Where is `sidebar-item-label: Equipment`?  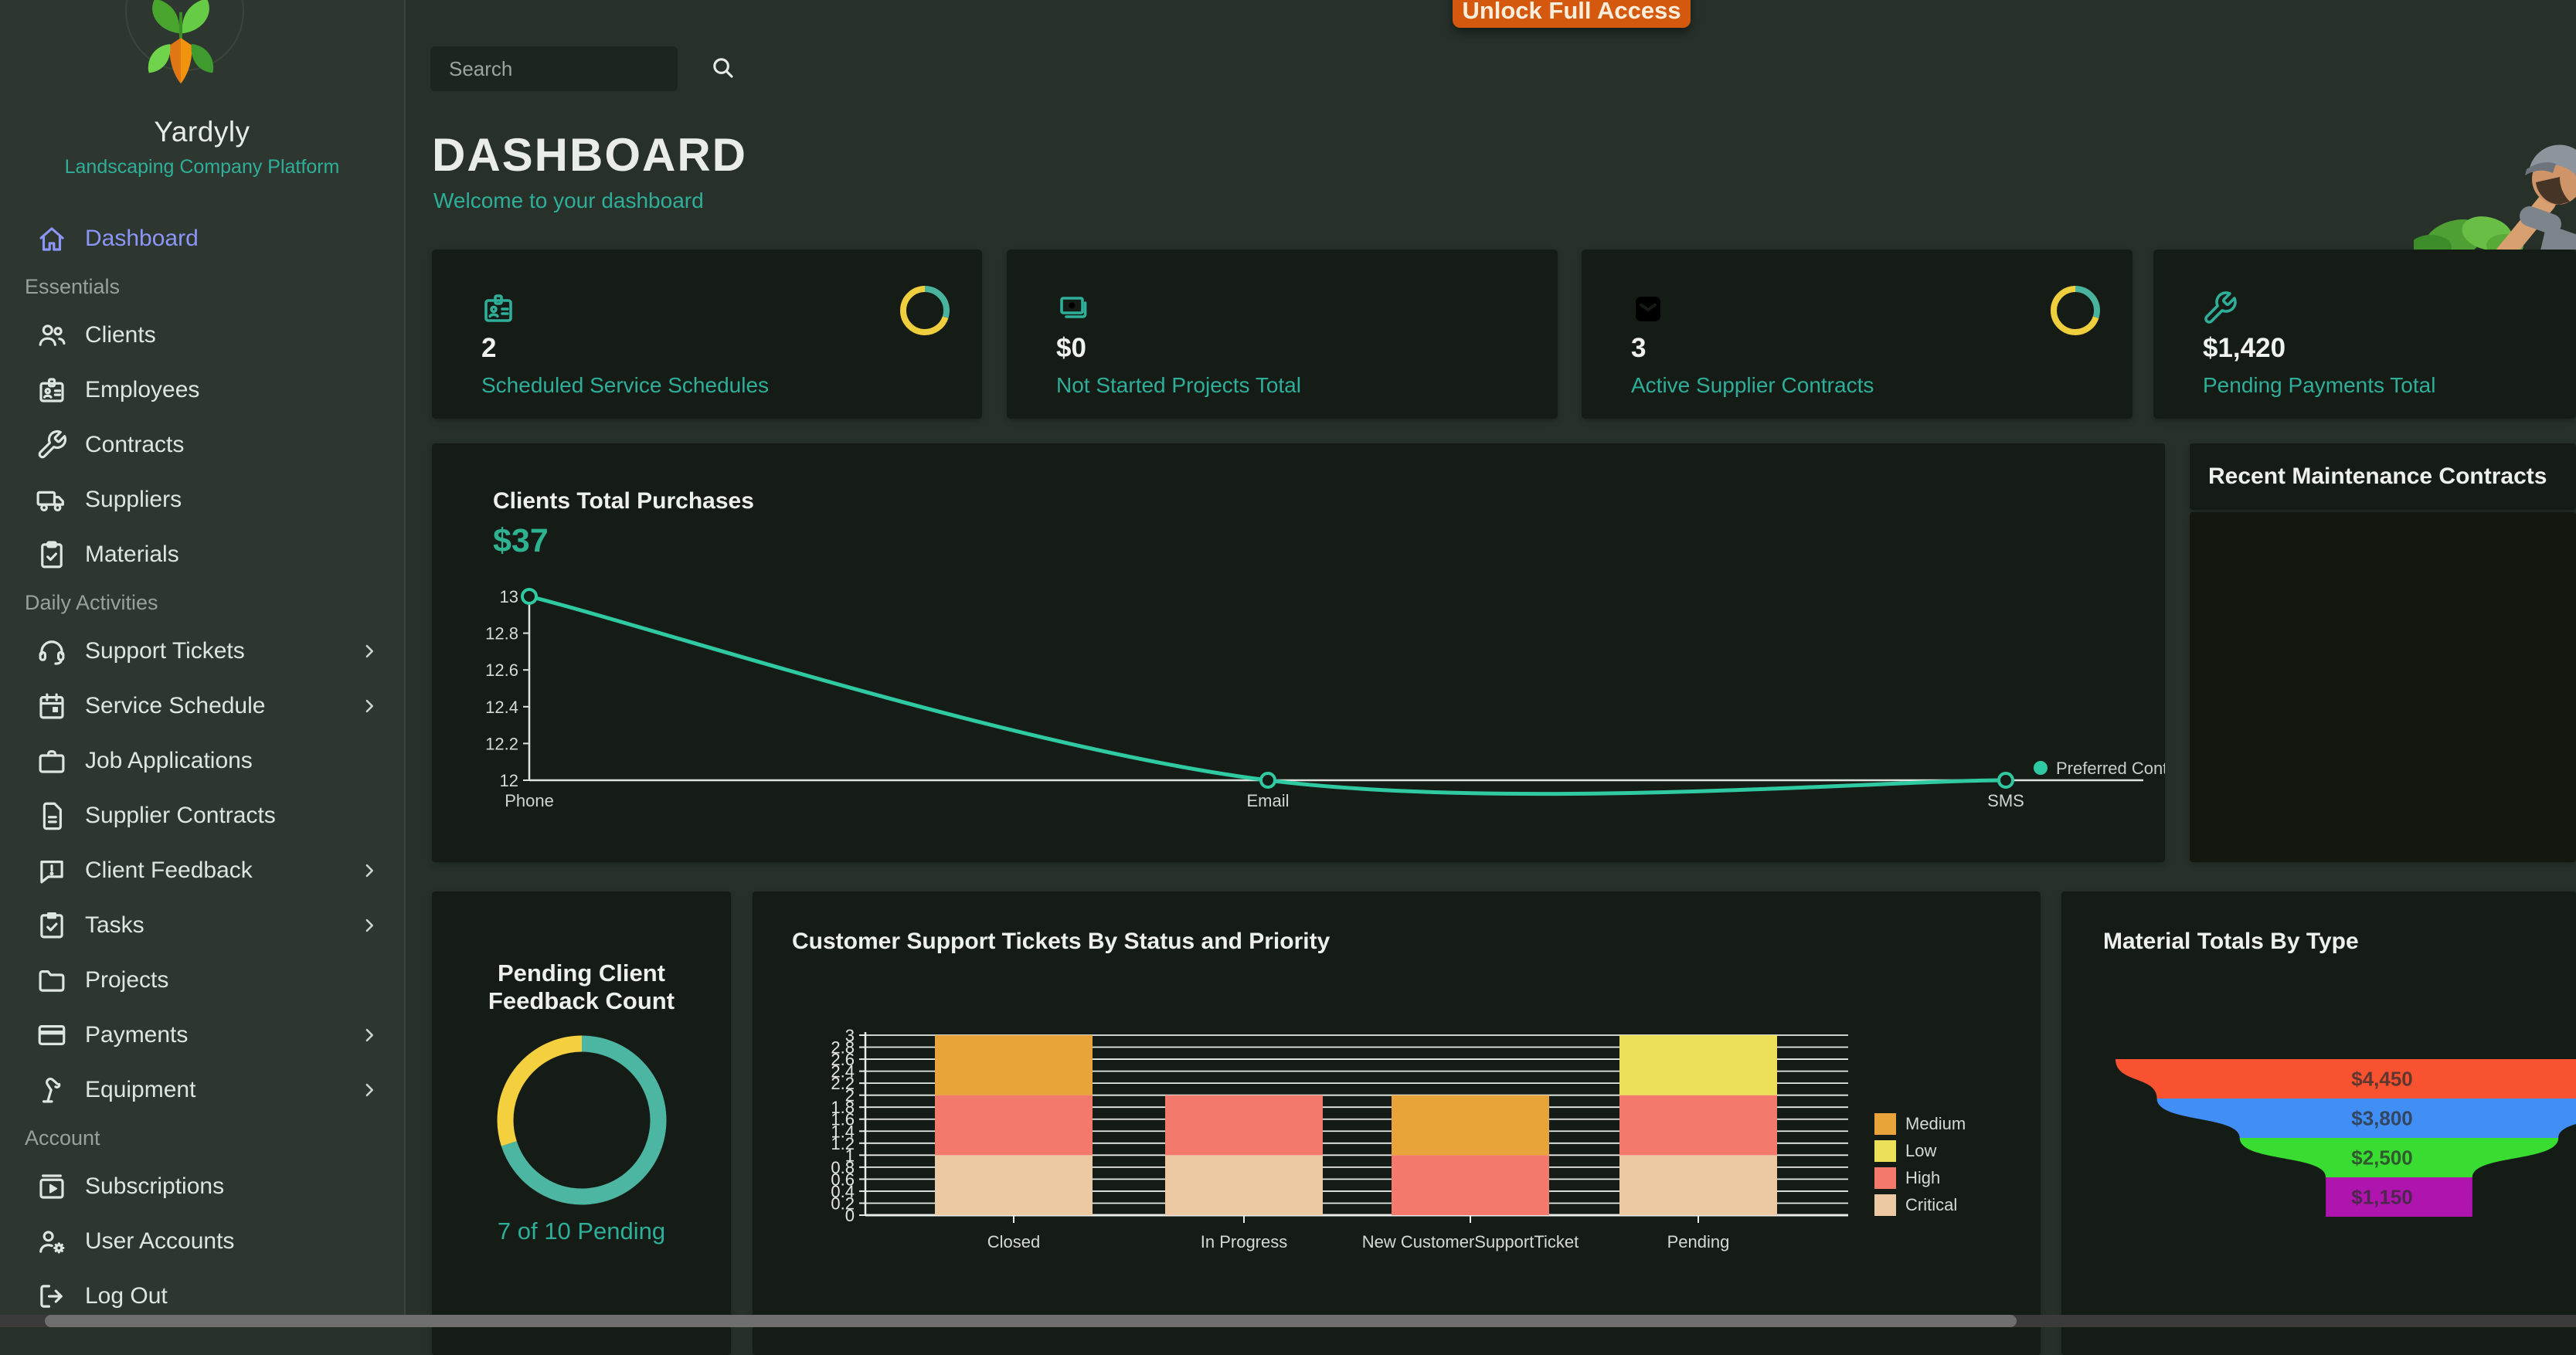
sidebar-item-label: Equipment is located at coordinates (140, 1089).